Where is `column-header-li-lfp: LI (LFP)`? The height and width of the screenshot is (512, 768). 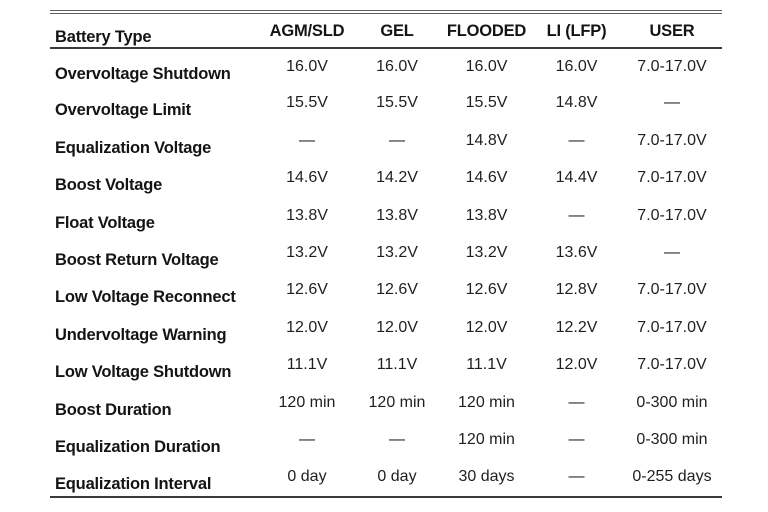
column-header-li-lfp: LI (LFP) is located at coordinates (576, 31).